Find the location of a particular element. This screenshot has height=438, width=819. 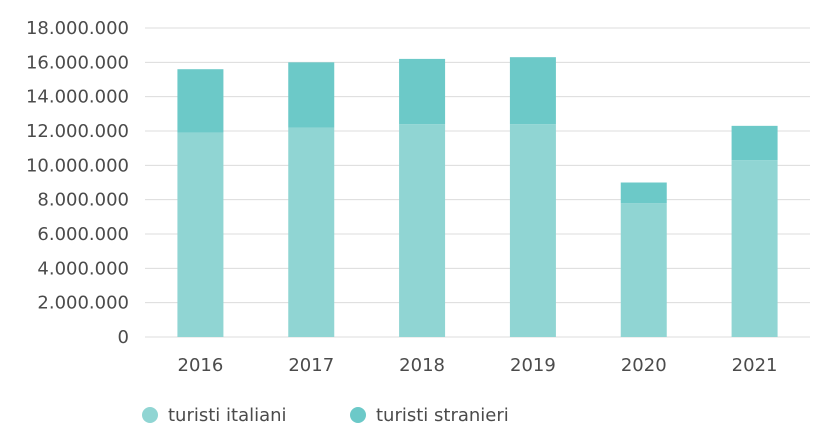

bar-segment-turisti-italiani-2017 is located at coordinates (311, 232).